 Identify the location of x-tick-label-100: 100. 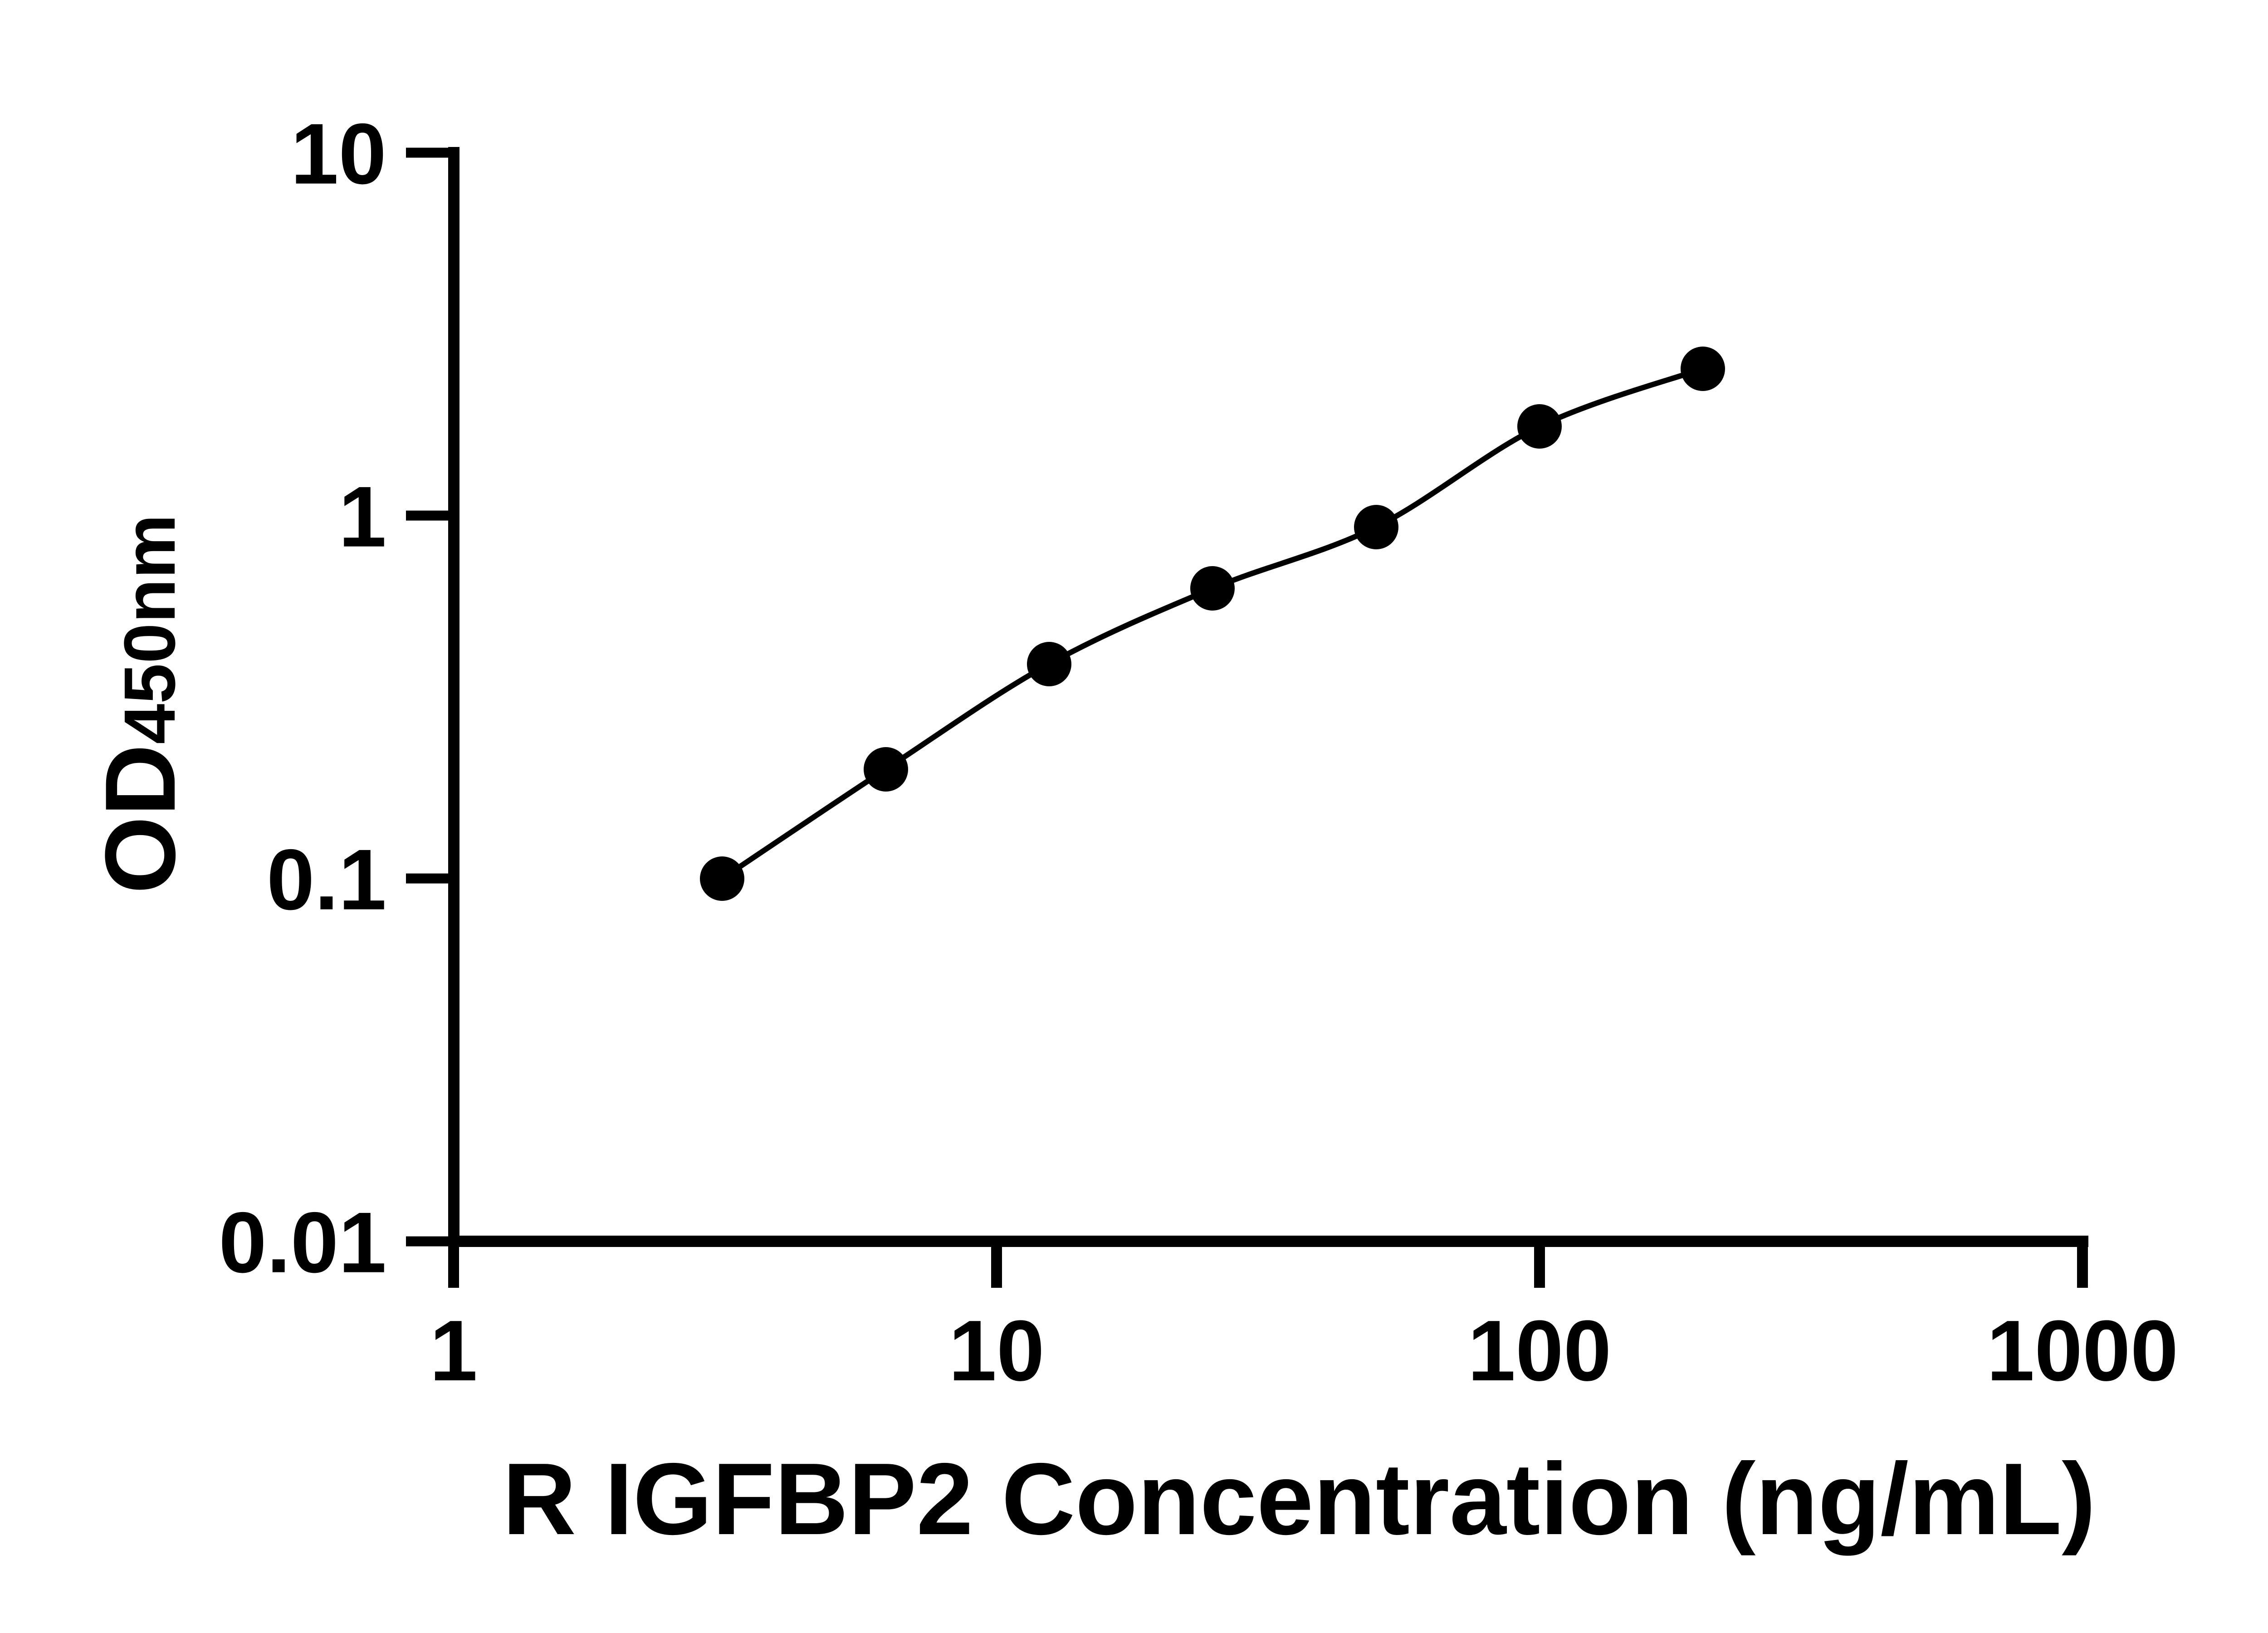
(1539, 1351).